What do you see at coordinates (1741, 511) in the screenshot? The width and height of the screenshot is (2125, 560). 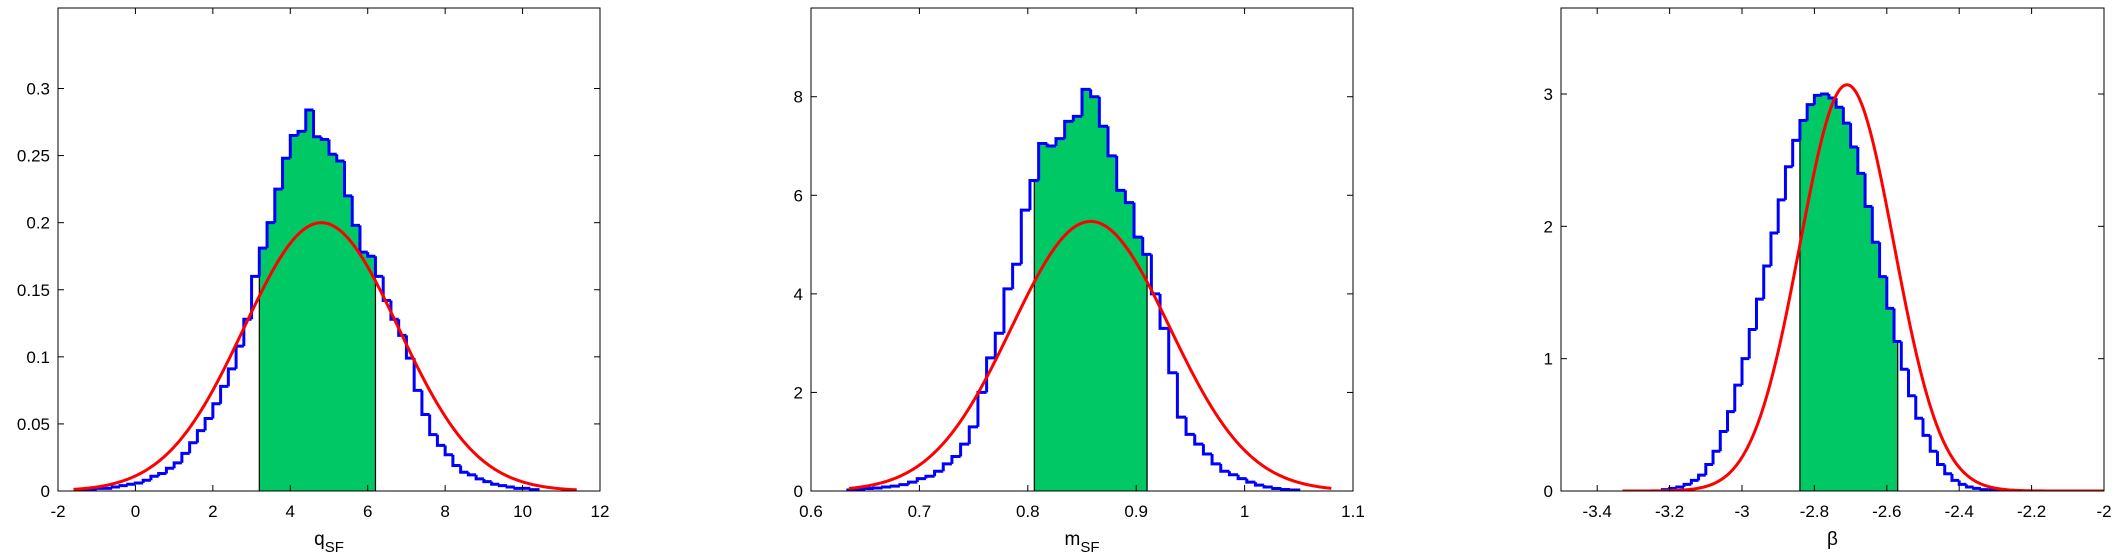 I see `x-tick-label: -3` at bounding box center [1741, 511].